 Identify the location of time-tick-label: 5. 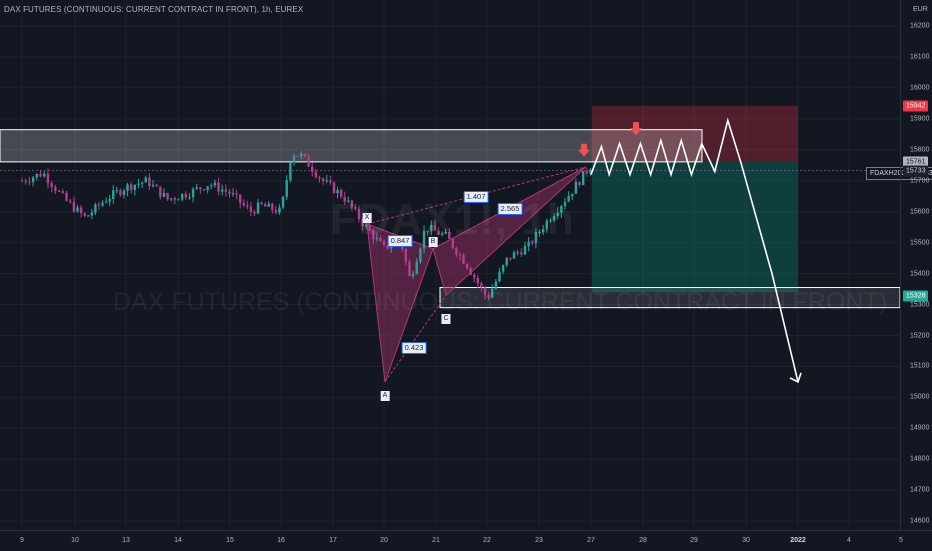
(901, 540).